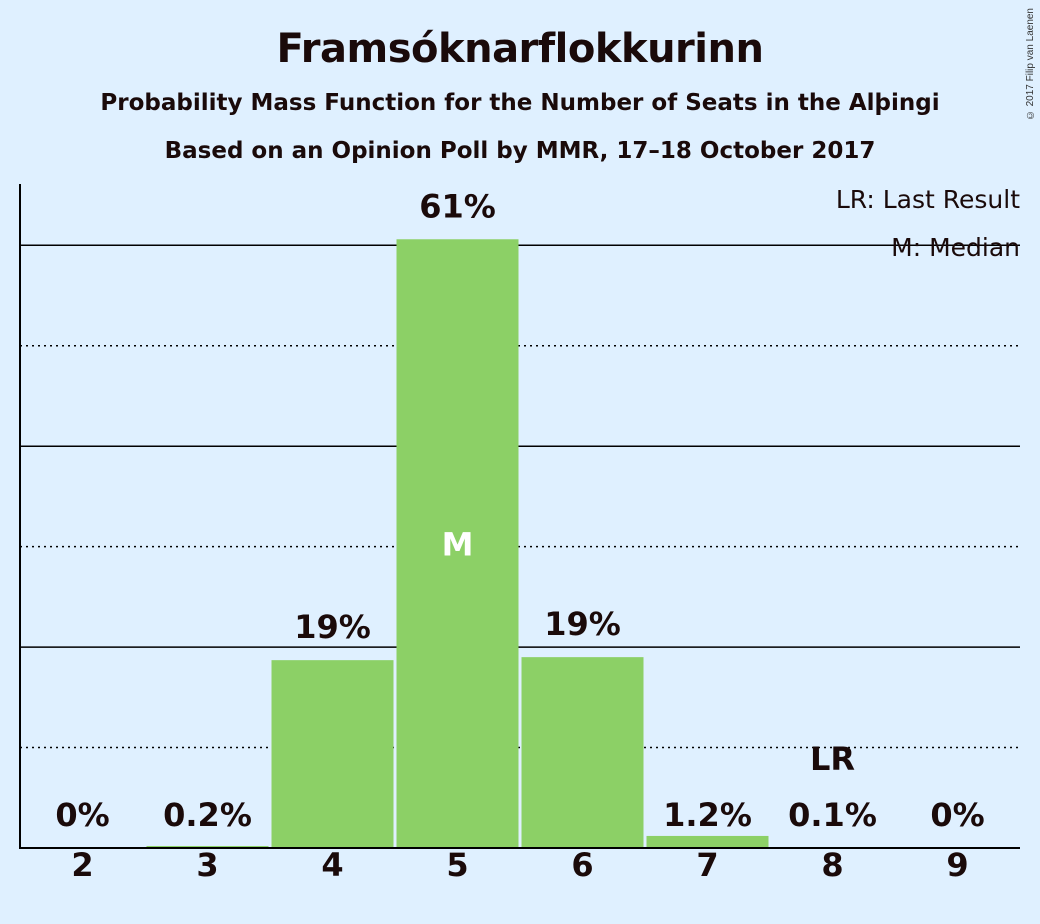 This screenshot has height=924, width=1040. Describe the element at coordinates (457, 865) in the screenshot. I see `x-tick-label: 5` at that location.